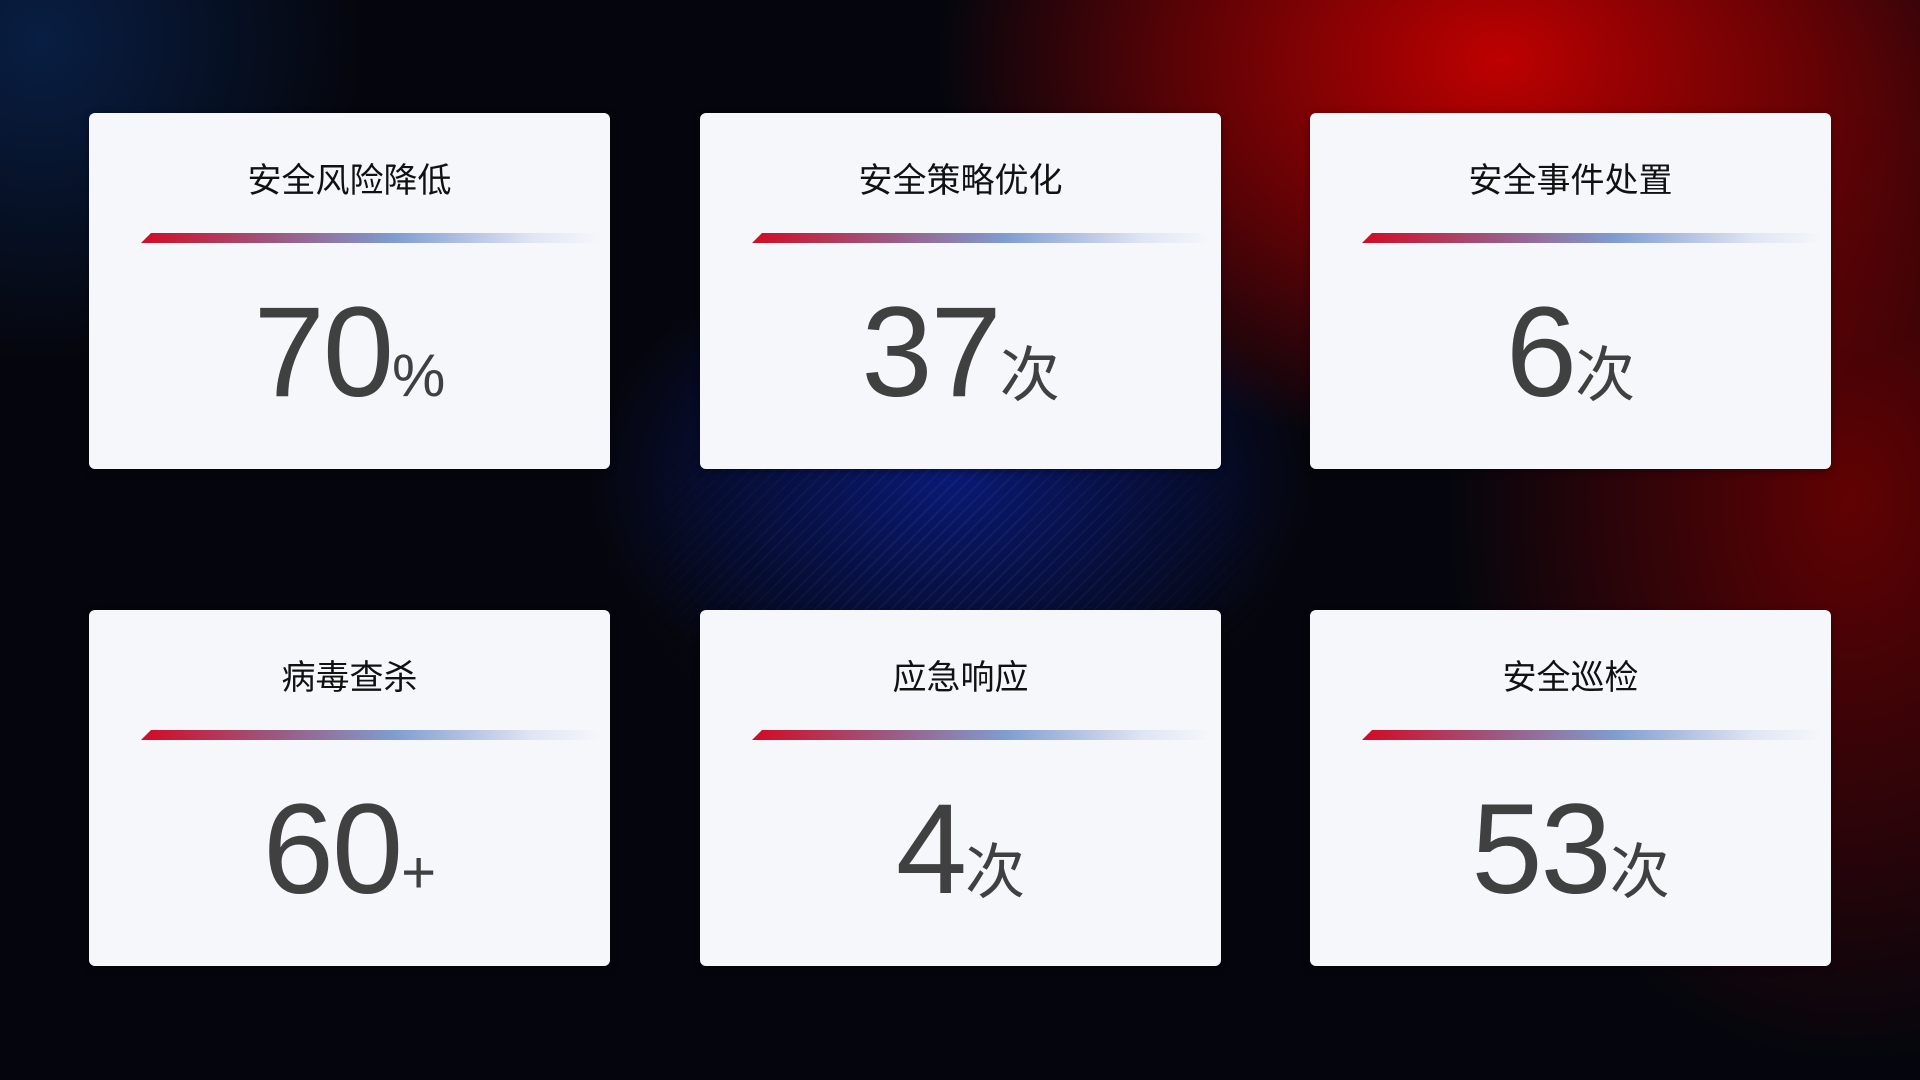  I want to click on stat-title: 安全策略优化, so click(960, 181).